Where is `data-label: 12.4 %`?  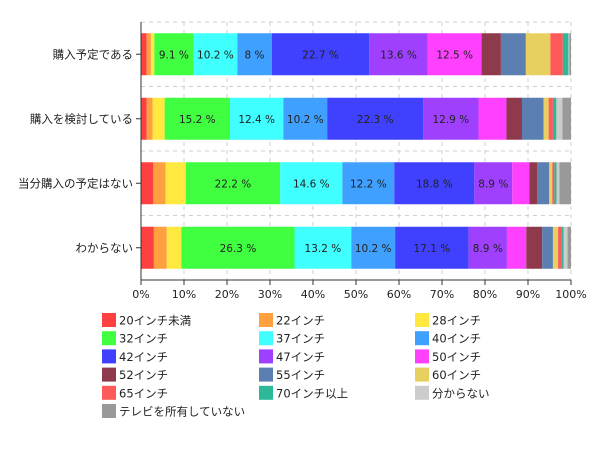 data-label: 12.4 % is located at coordinates (256, 120).